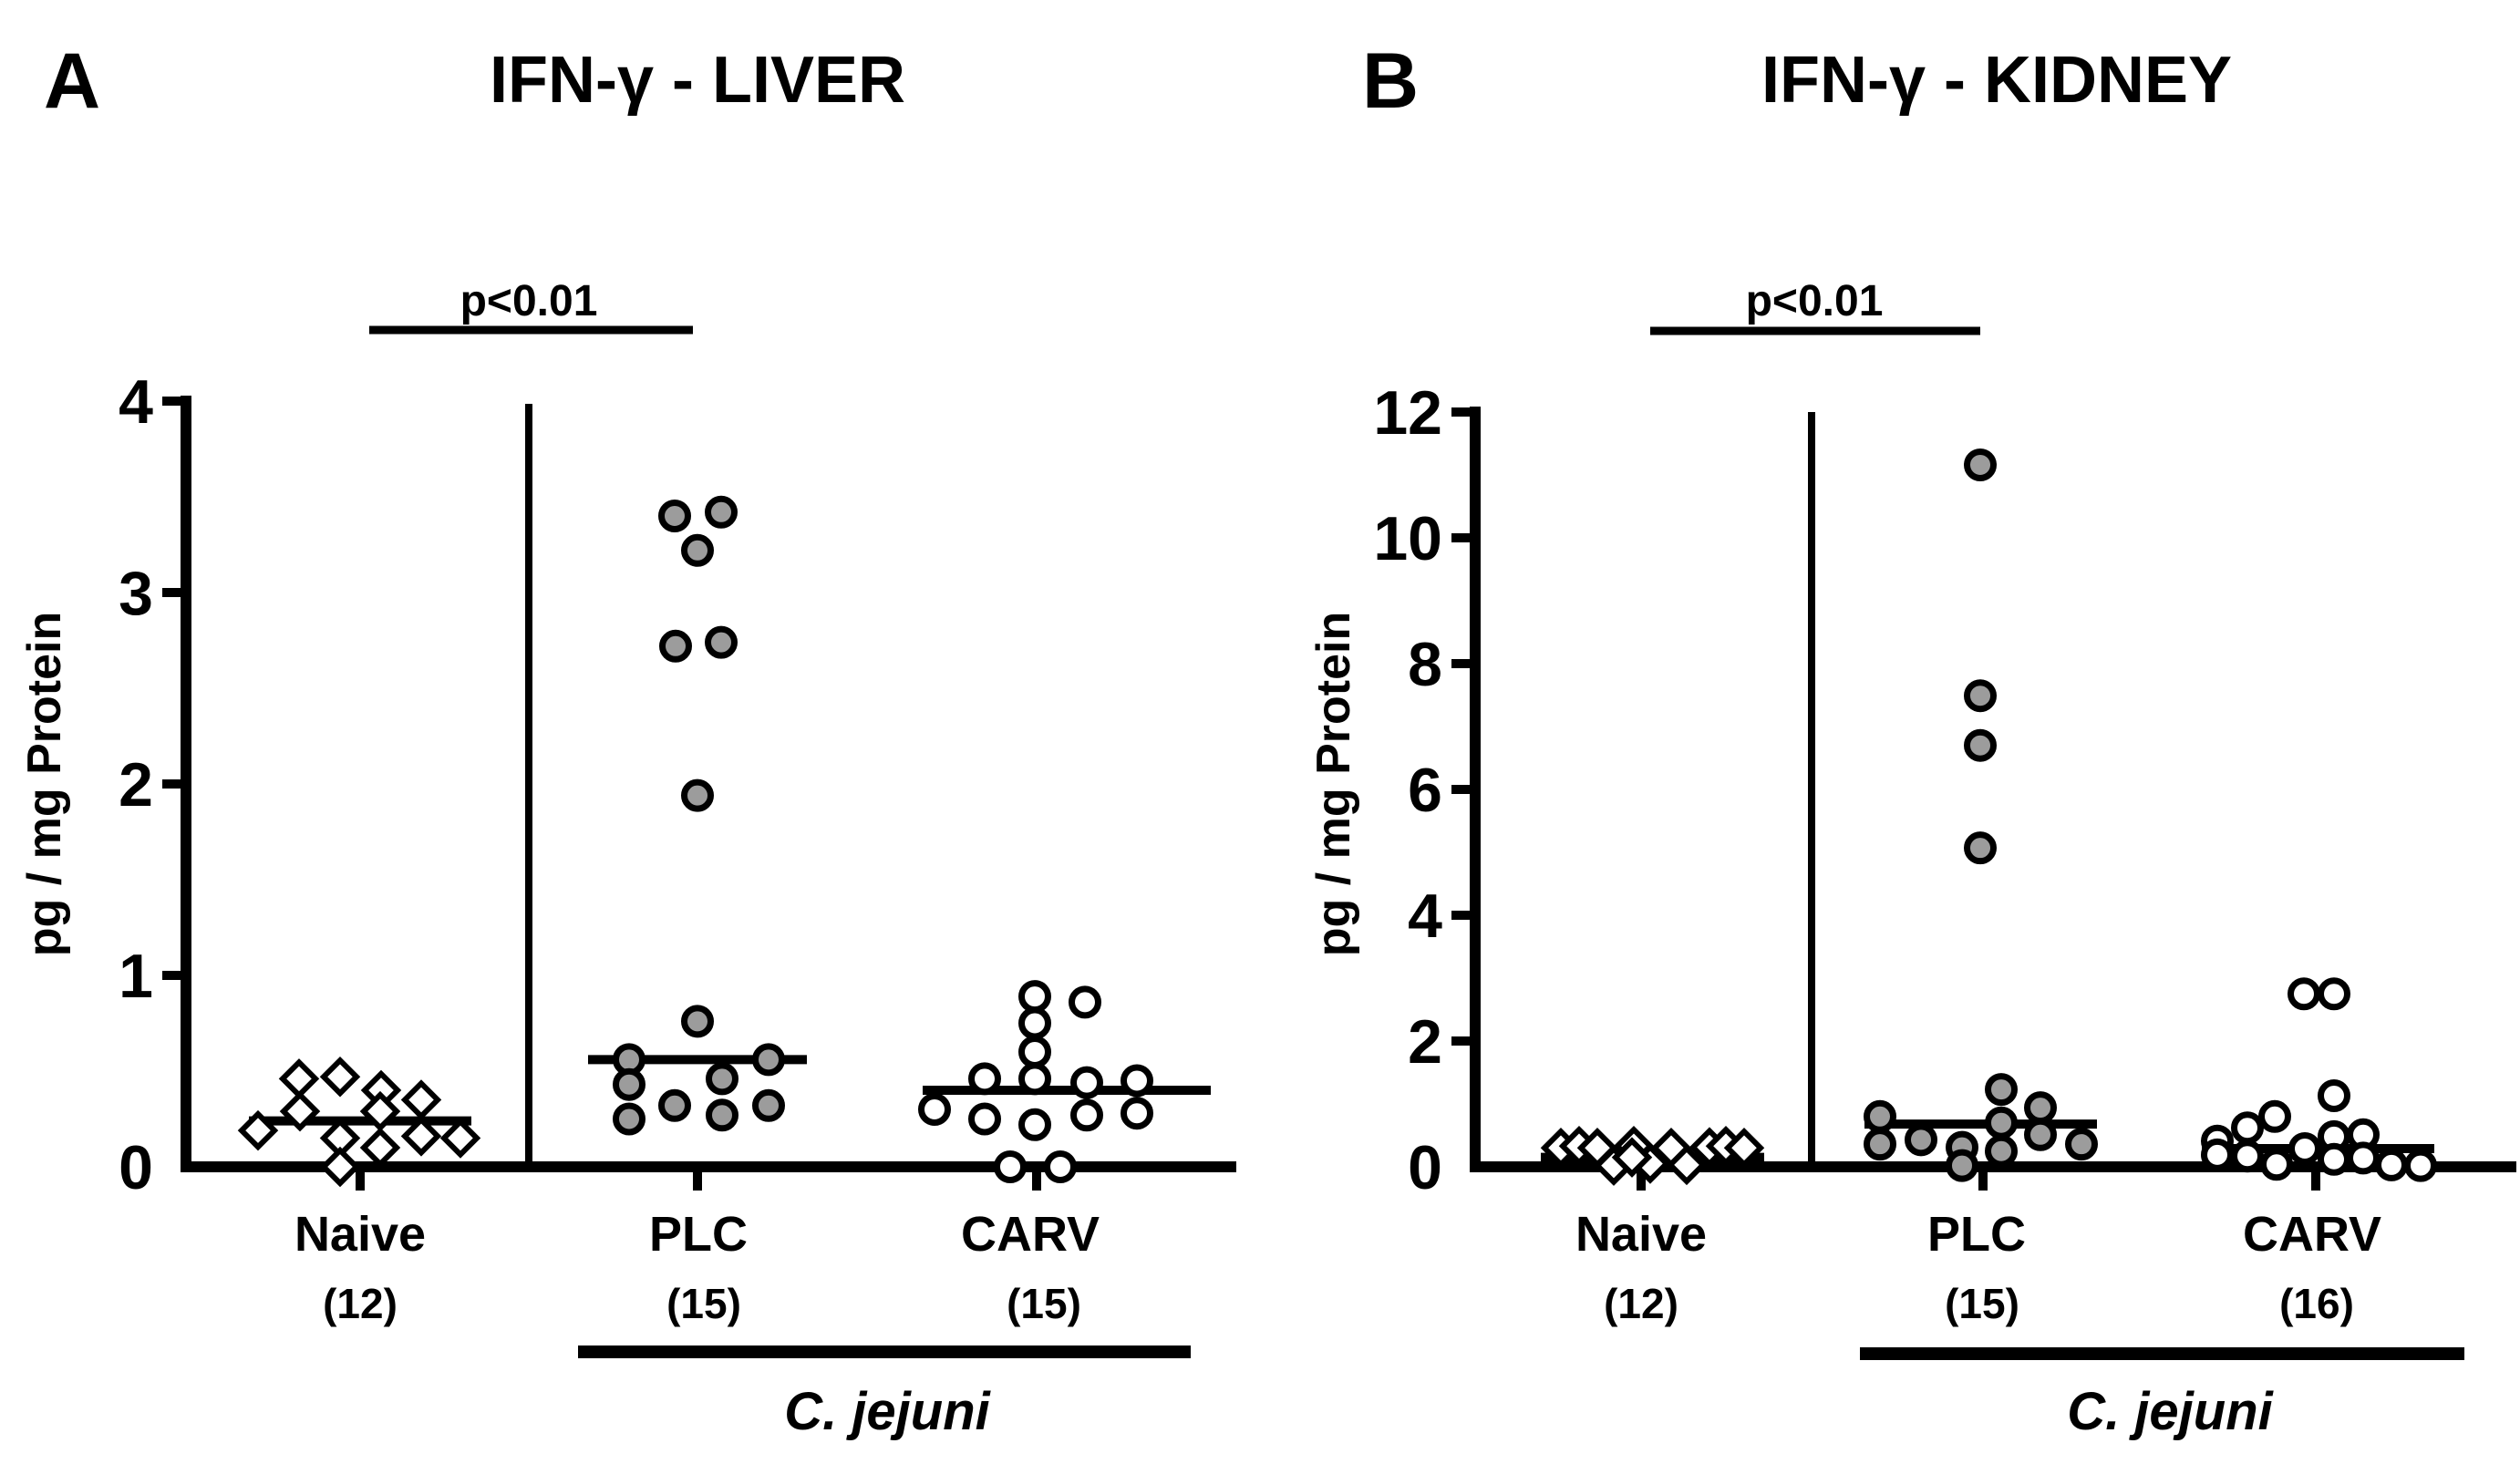 The image size is (2520, 1464). Describe the element at coordinates (1408, 538) in the screenshot. I see `panel-b-y-tick-label: 10` at that location.